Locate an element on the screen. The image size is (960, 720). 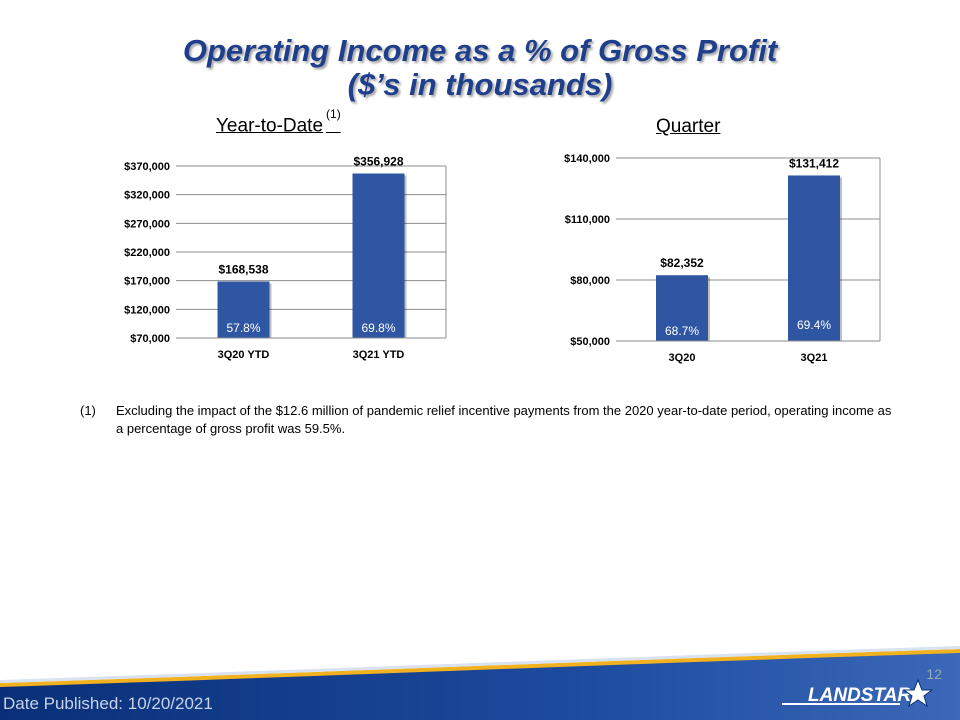
quarter-chart-heading: Quarter is located at coordinates (688, 126).